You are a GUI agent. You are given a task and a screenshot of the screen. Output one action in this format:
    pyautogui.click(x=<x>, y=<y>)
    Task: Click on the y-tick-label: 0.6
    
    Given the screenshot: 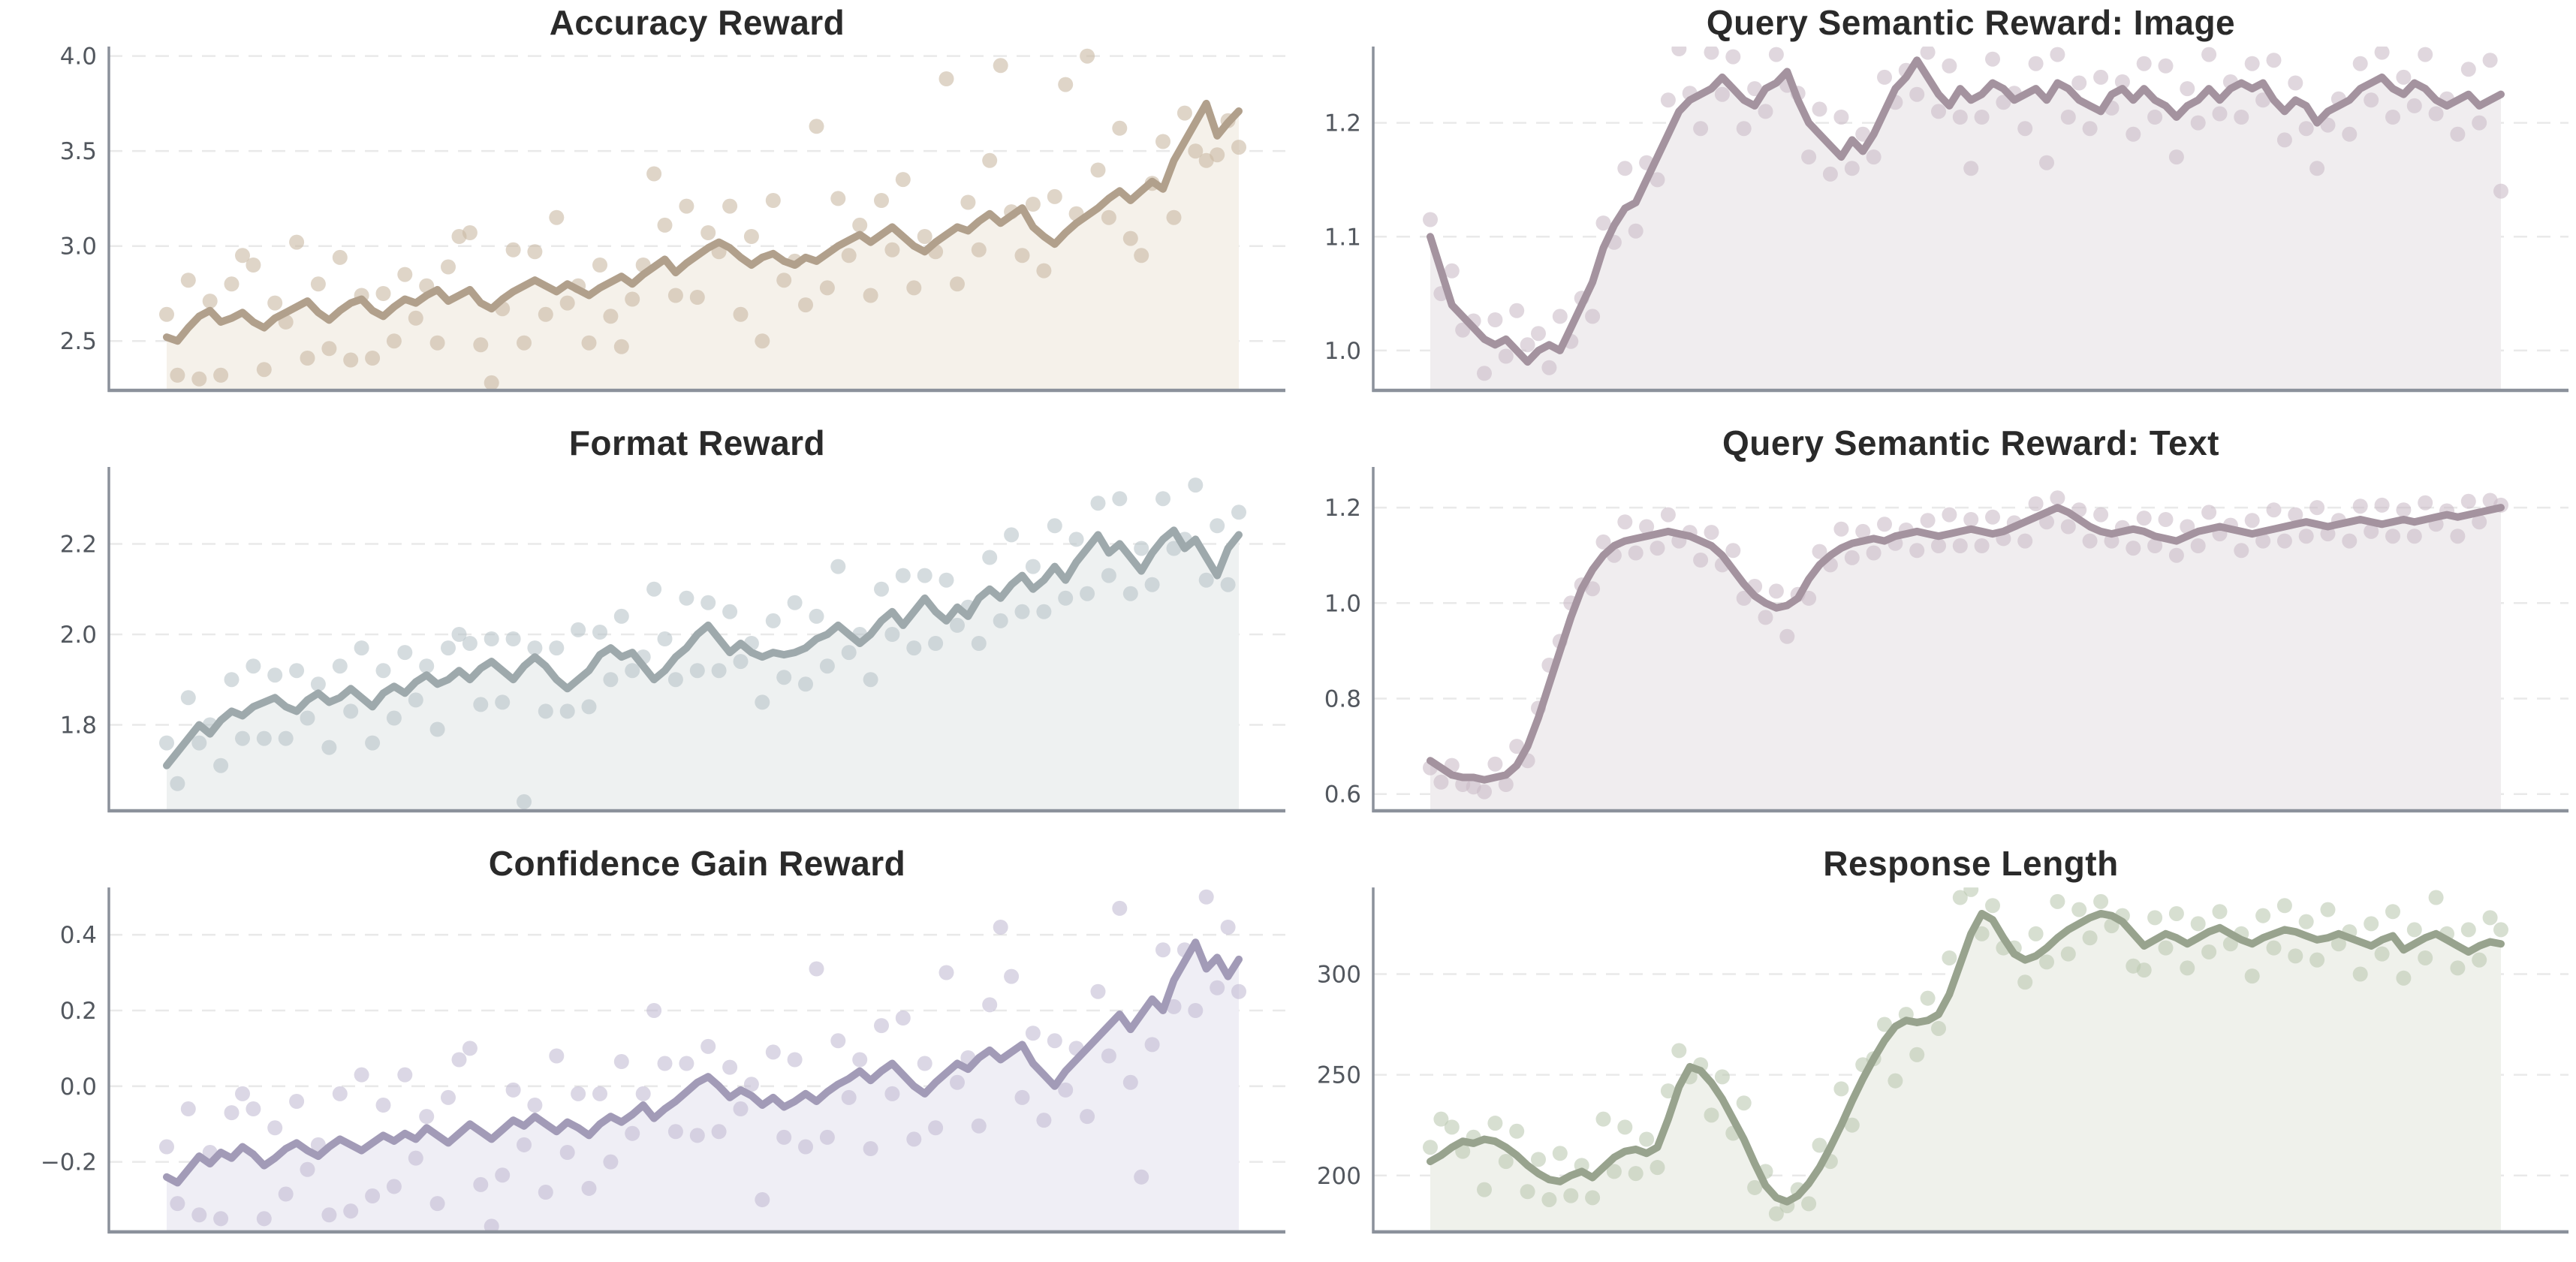 What is the action you would take?
    pyautogui.click(x=1342, y=795)
    